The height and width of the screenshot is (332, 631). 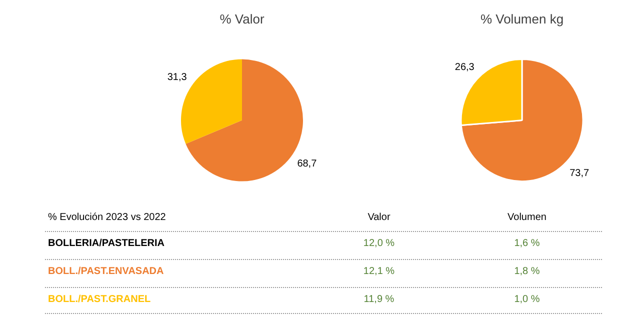 I want to click on text: 11,9 %, so click(x=379, y=300).